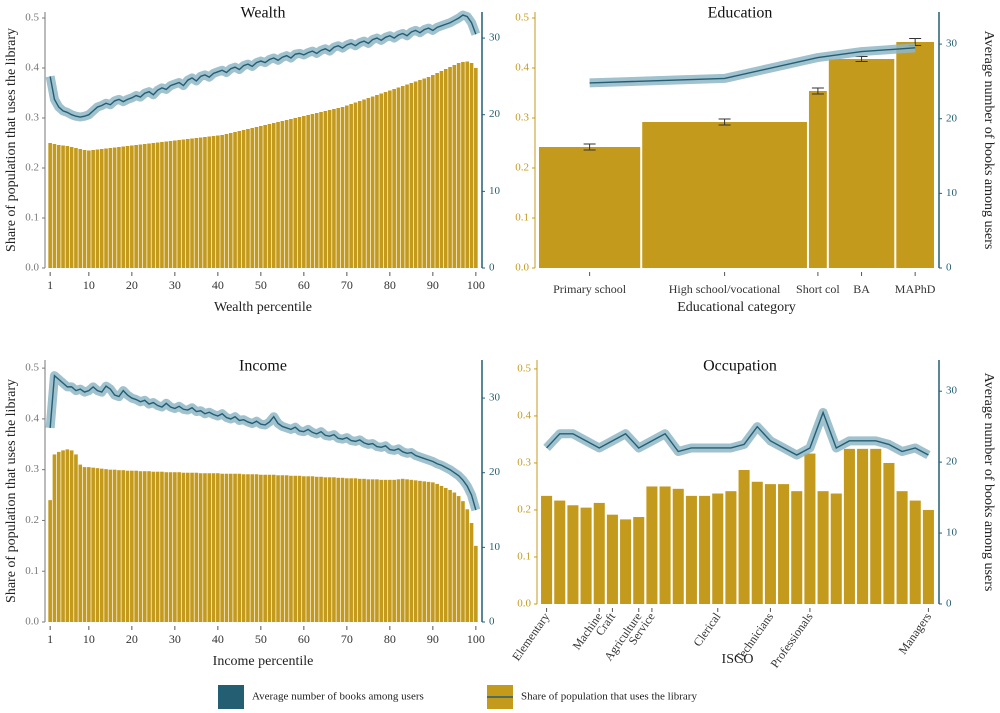 This screenshot has width=1000, height=713. I want to click on legend-swatch, so click(231, 697).